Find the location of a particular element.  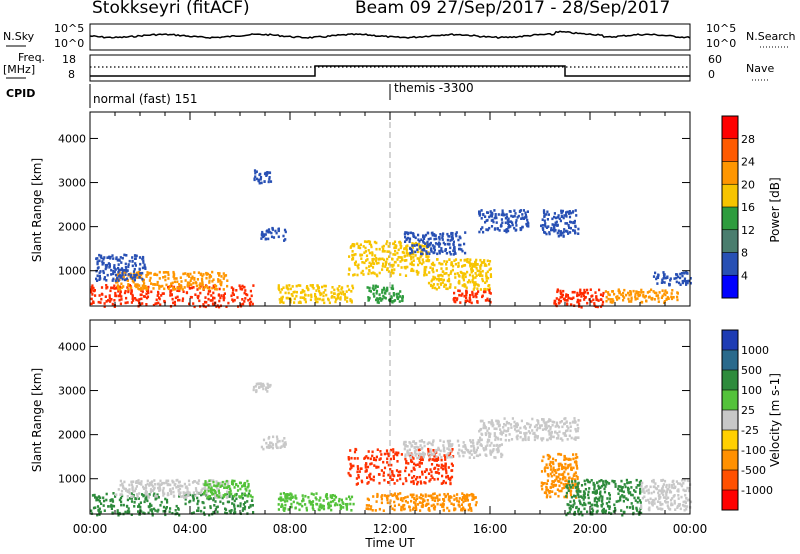

velocity-colorbar-label: Velocity [m s-1] is located at coordinates (775, 420).